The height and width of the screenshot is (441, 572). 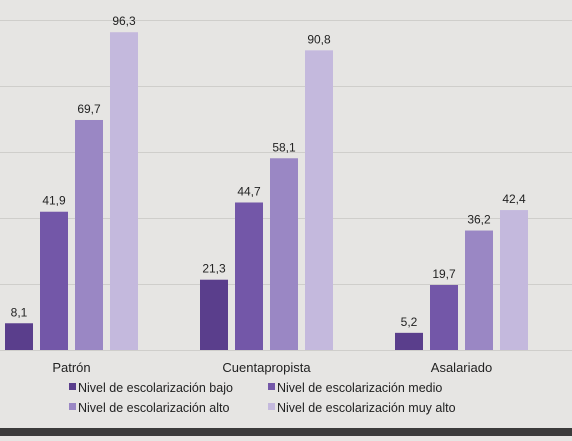 What do you see at coordinates (409, 322) in the screenshot?
I see `data-label: 5,2` at bounding box center [409, 322].